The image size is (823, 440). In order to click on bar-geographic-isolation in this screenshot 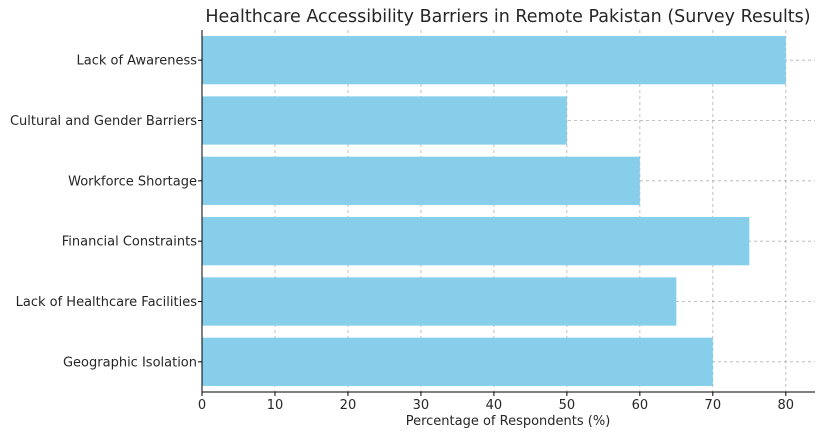, I will do `click(457, 361)`.